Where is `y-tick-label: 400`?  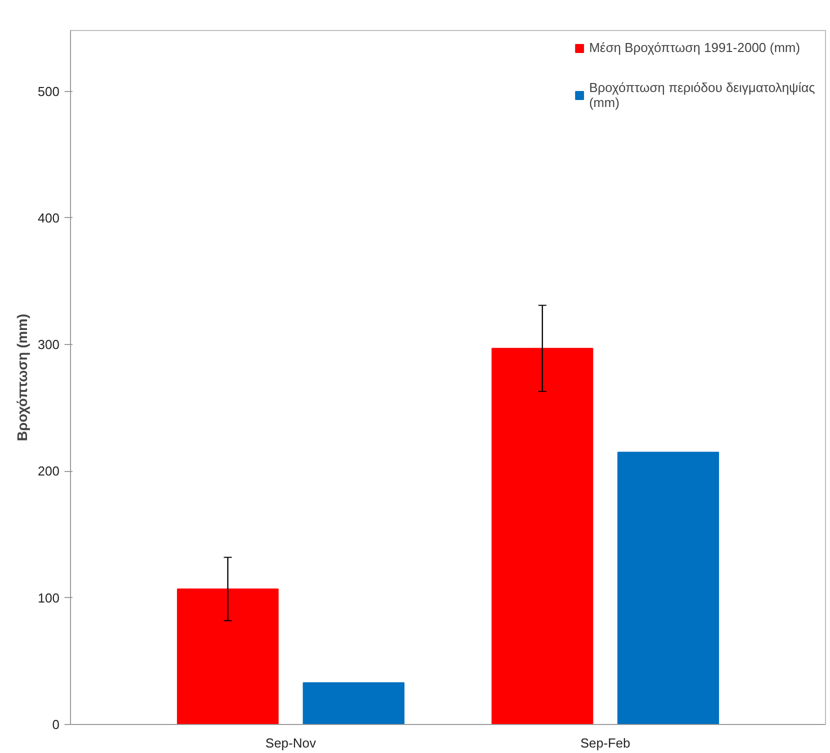 y-tick-label: 400 is located at coordinates (49, 218).